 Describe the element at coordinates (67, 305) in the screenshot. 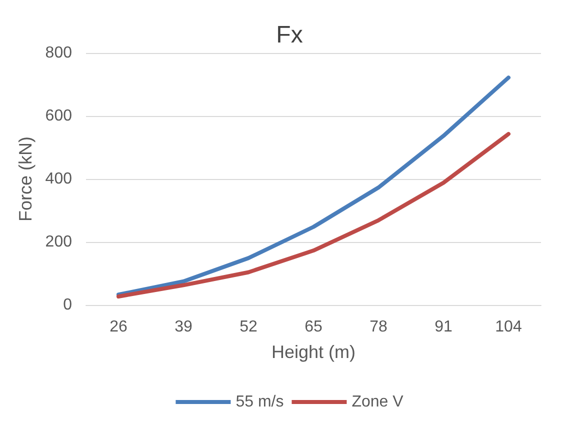

I see `y-tick-label: 0` at that location.